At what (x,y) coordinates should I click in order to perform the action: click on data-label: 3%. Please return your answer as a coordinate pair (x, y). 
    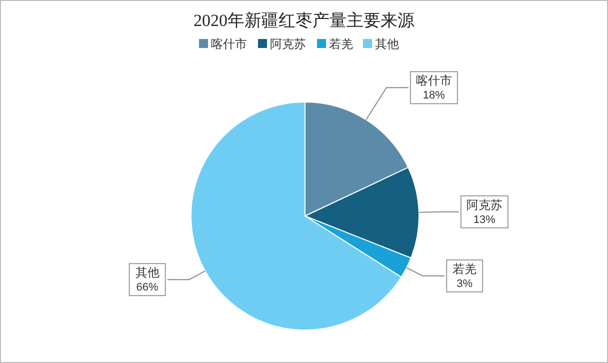
    Looking at the image, I should click on (464, 284).